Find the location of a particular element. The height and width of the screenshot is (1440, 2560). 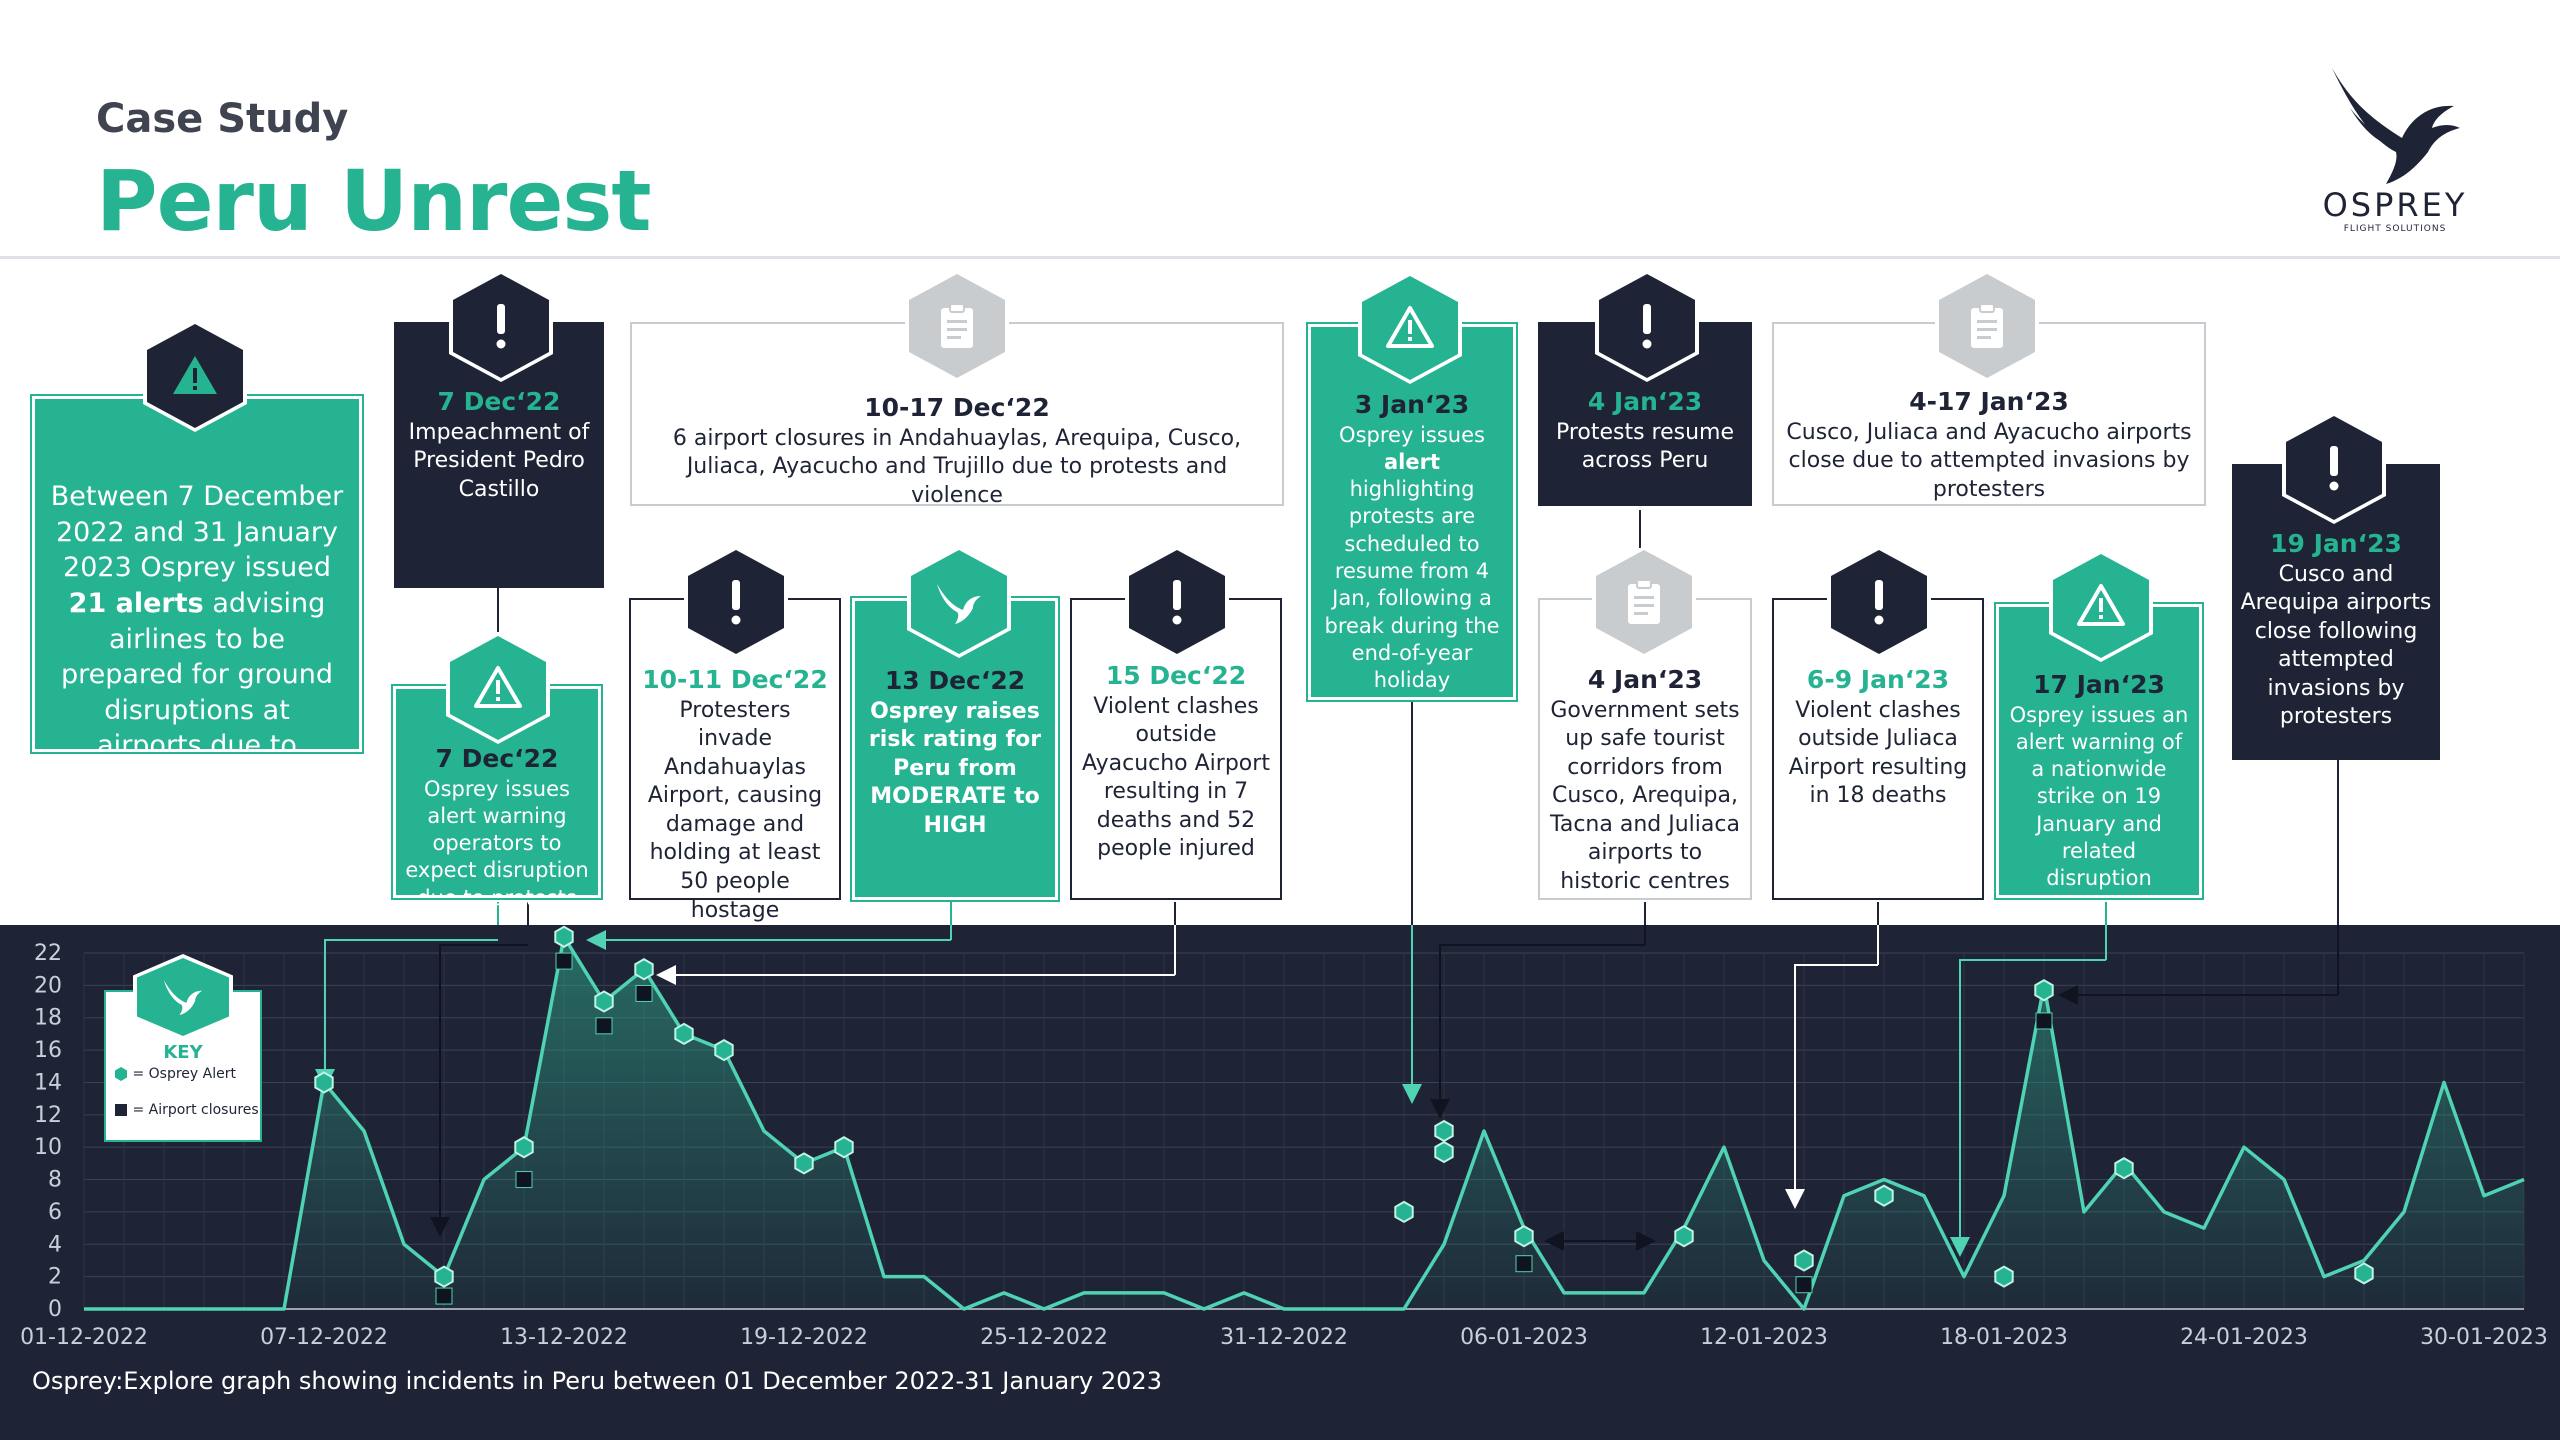

y-tick-label: 4 is located at coordinates (55, 1244).